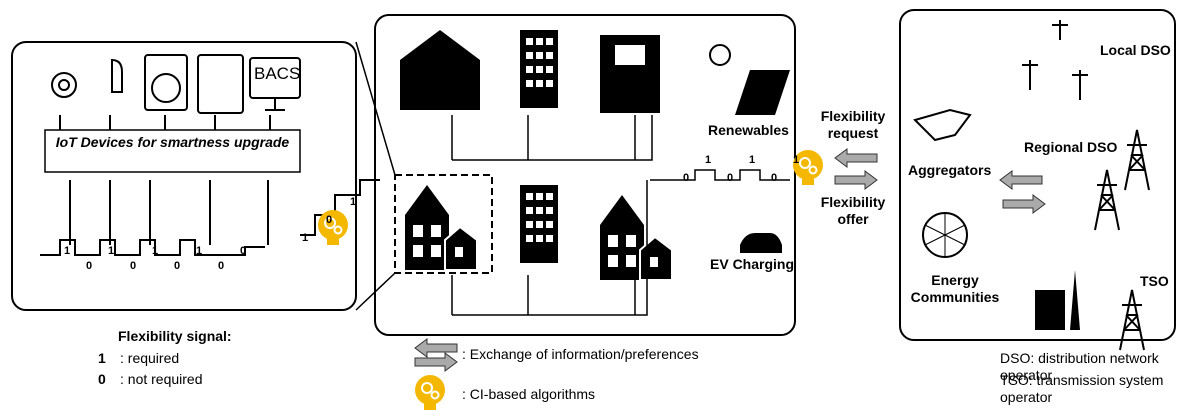 The width and height of the screenshot is (1186, 412). I want to click on communities-label: Energy Communities, so click(955, 288).